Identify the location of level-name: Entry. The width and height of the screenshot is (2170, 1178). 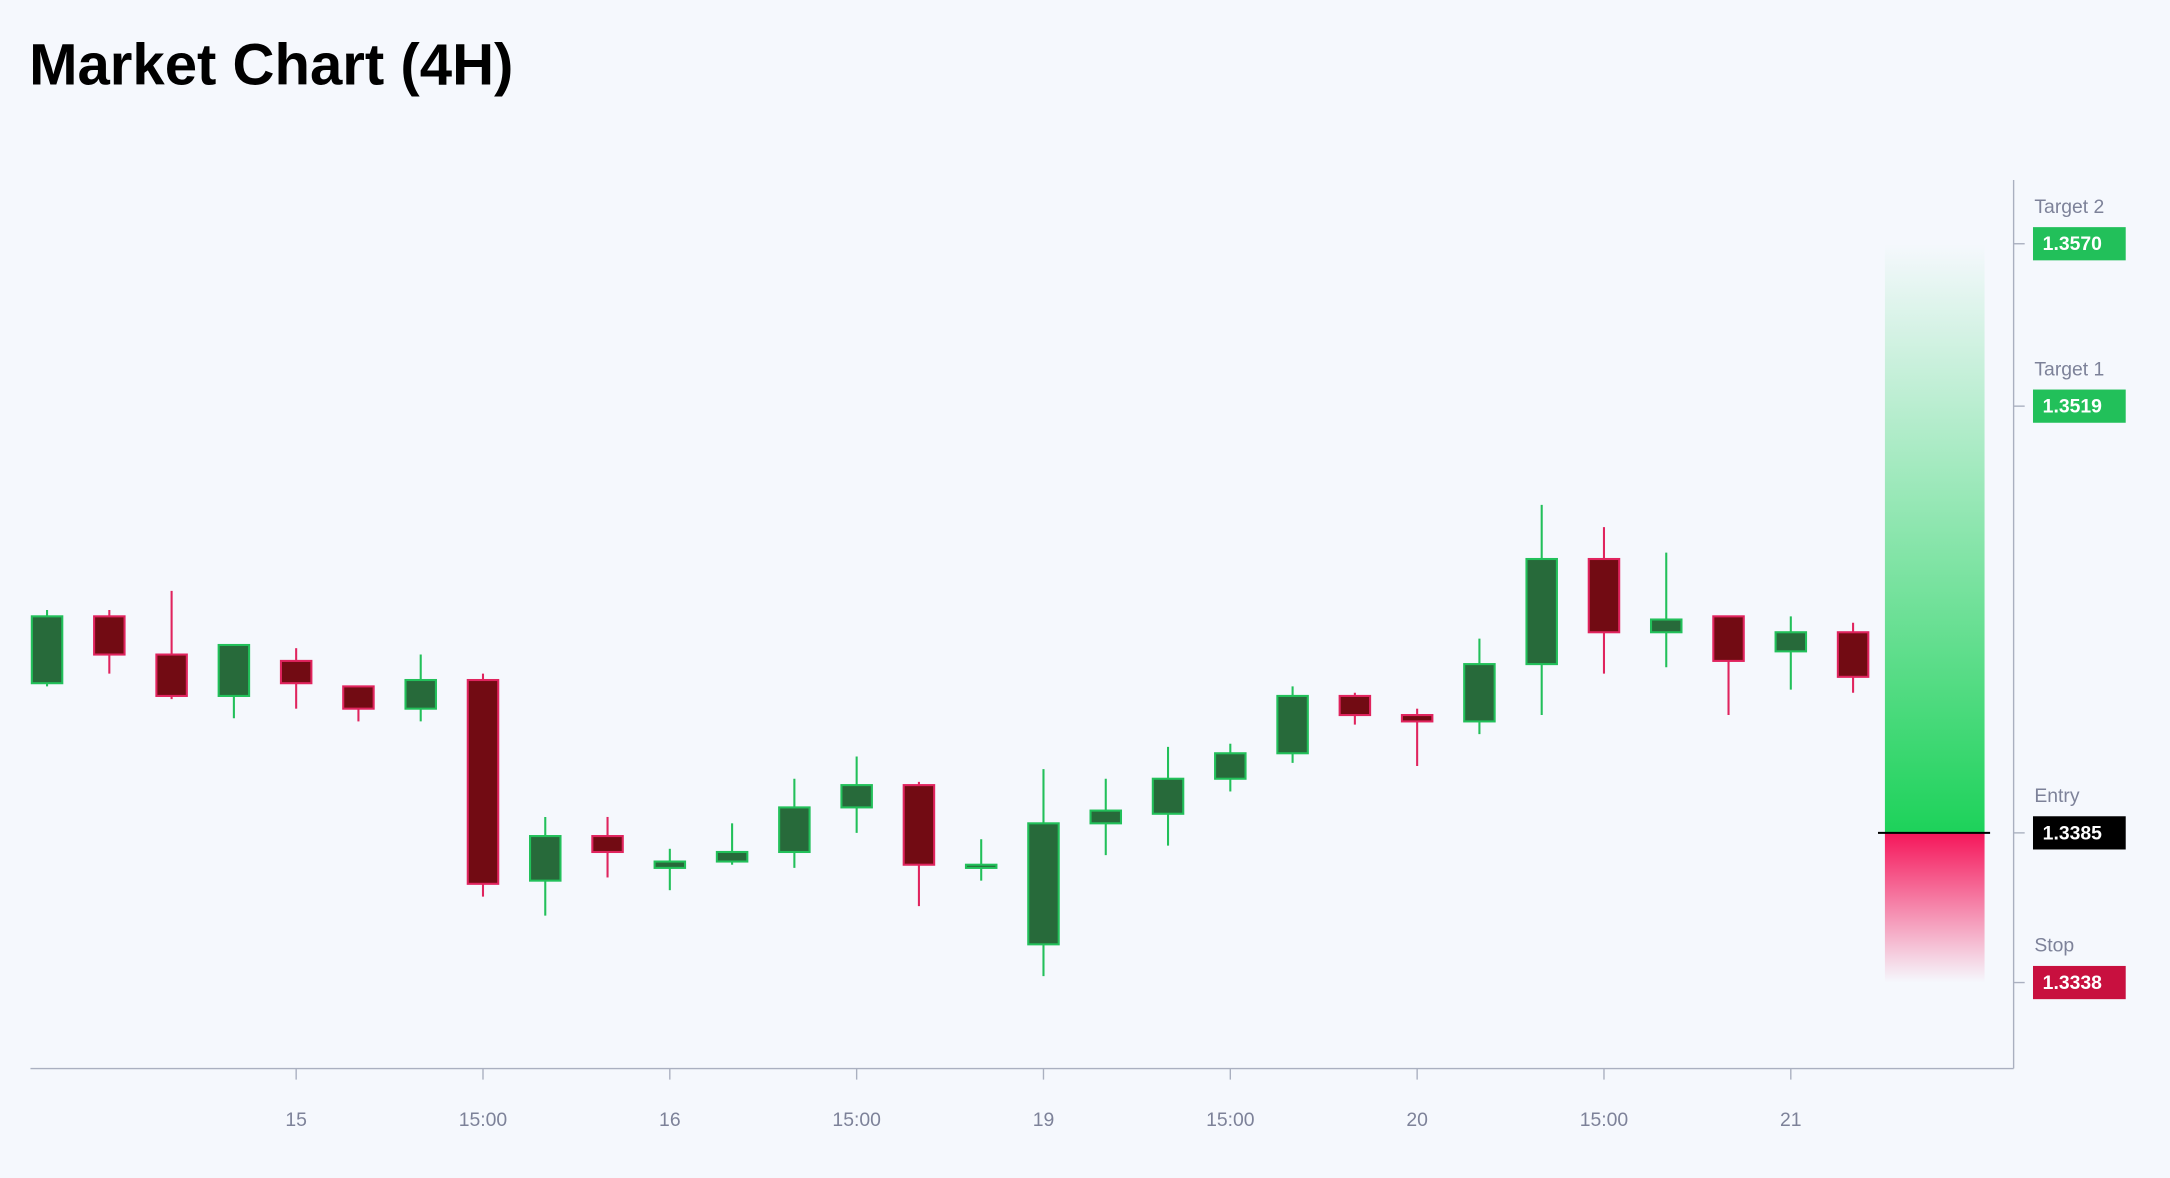
(2057, 796).